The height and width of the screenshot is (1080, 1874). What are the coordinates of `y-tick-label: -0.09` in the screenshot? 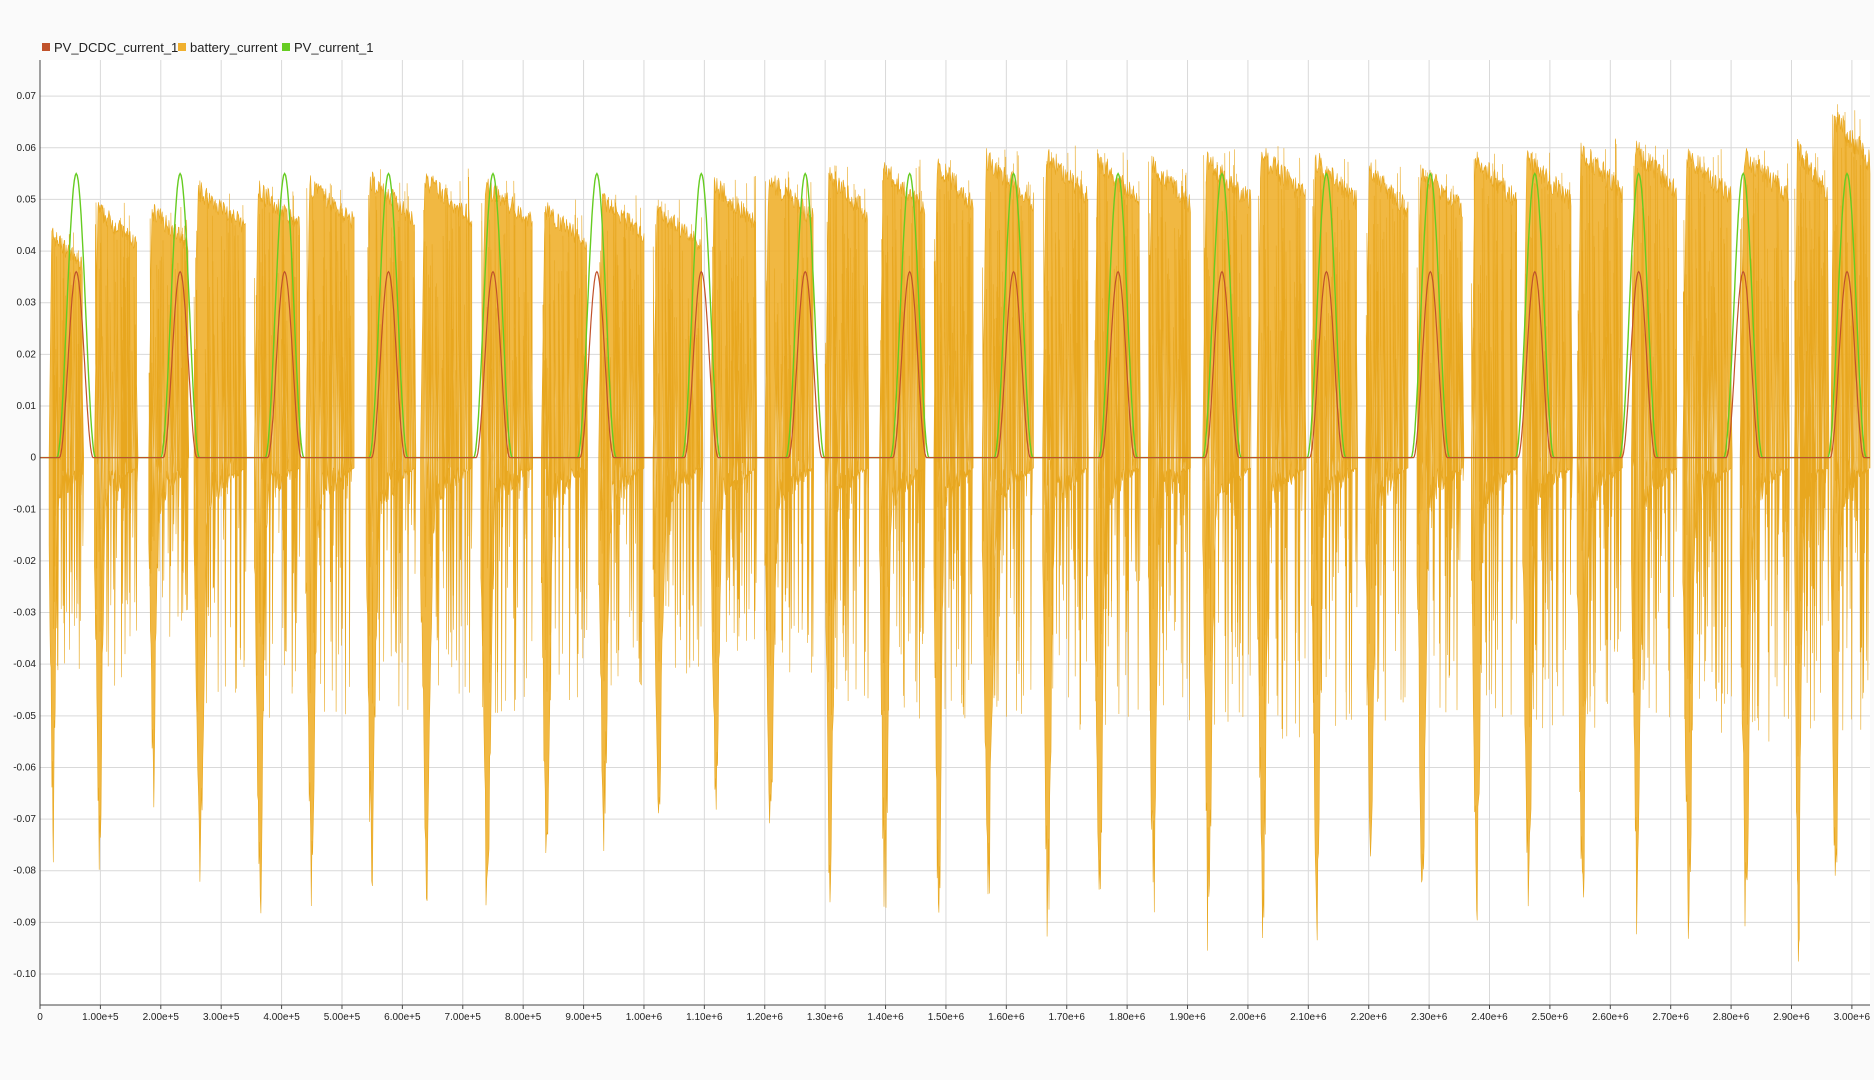 It's located at (24, 922).